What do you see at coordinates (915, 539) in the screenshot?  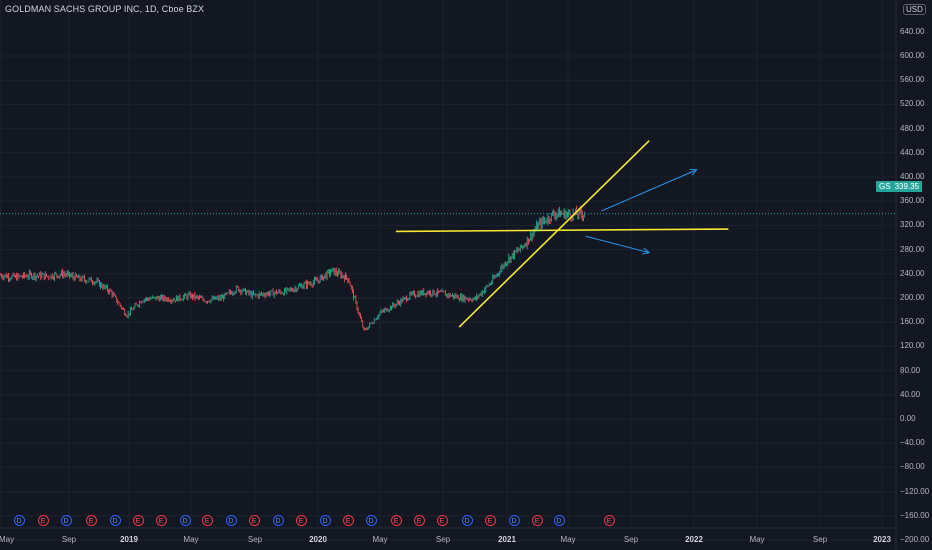 I see `price-tick-label: −200.00` at bounding box center [915, 539].